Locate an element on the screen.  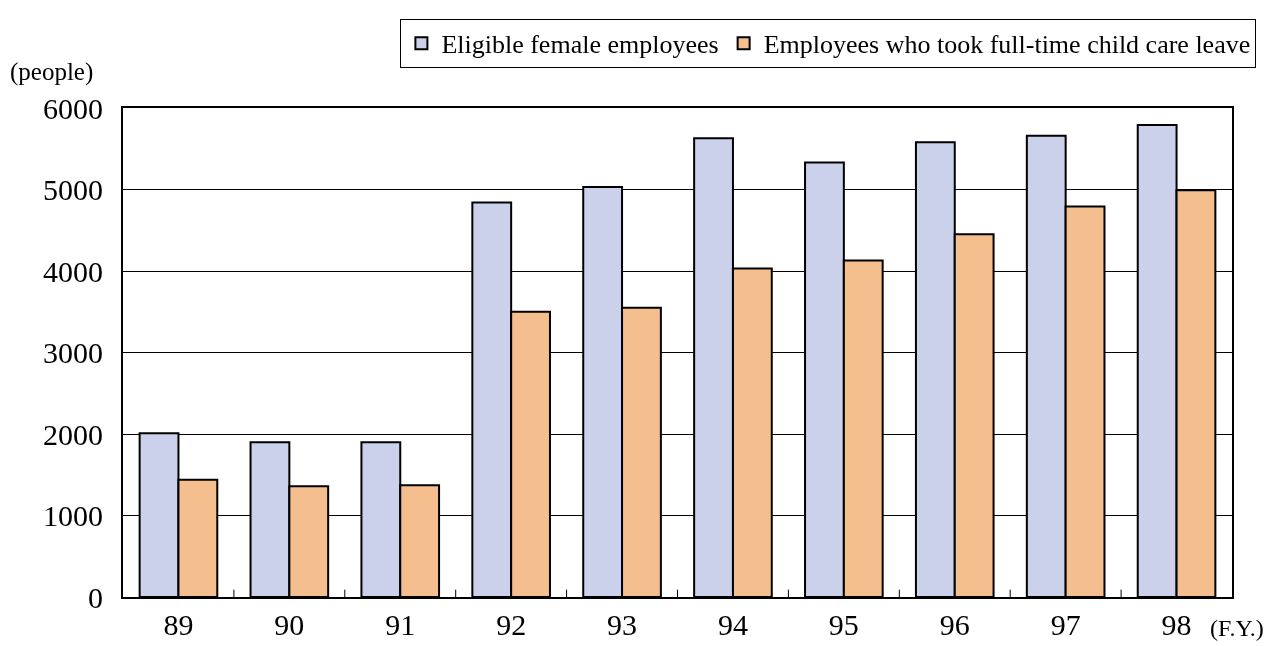
x-tick-label: 90 is located at coordinates (289, 624).